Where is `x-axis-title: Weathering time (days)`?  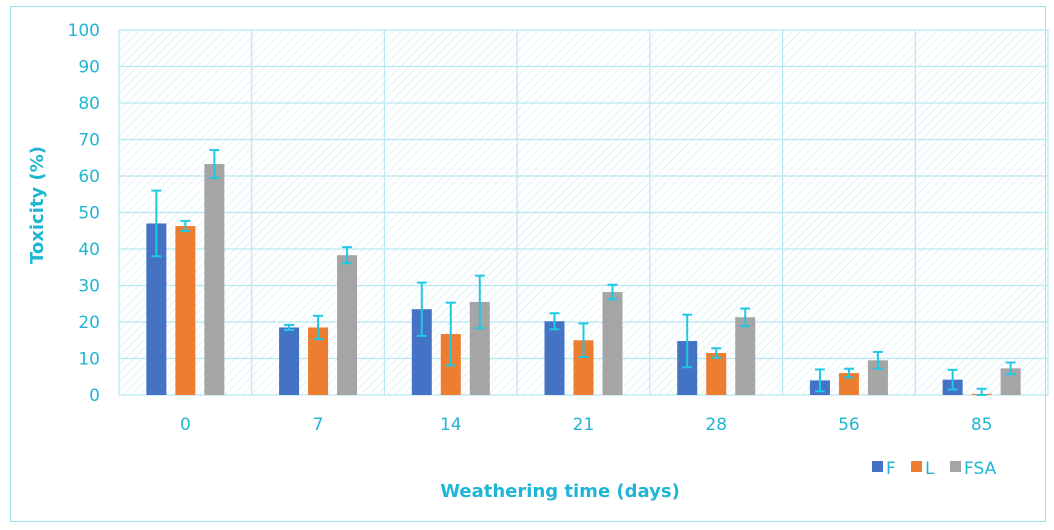
x-axis-title: Weathering time (days) is located at coordinates (560, 491).